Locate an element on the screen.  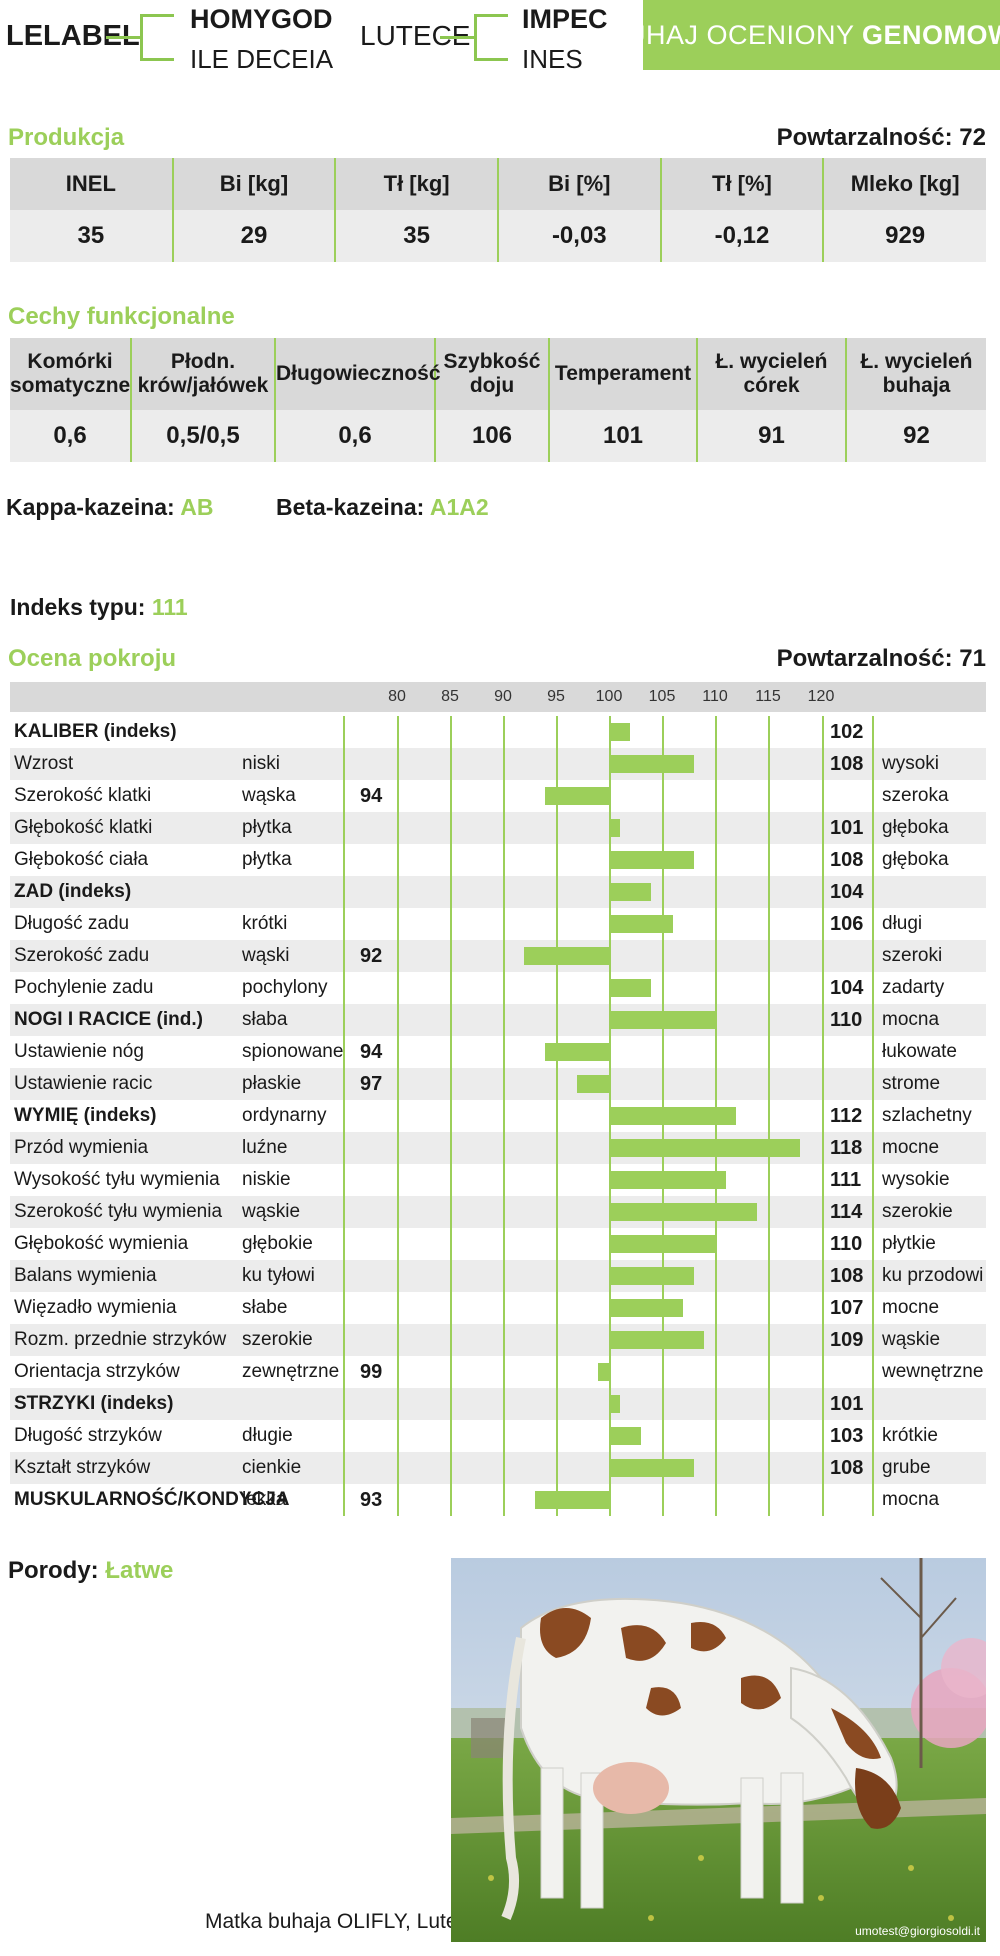
production-value: 35 is located at coordinates (91, 236).